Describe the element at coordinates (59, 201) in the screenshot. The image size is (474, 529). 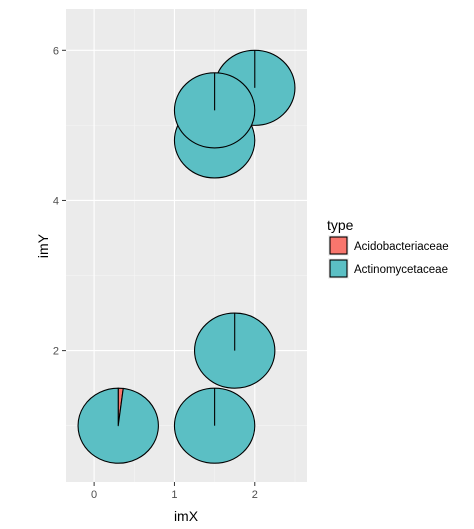
I see `y-axis: 2 4 6` at that location.